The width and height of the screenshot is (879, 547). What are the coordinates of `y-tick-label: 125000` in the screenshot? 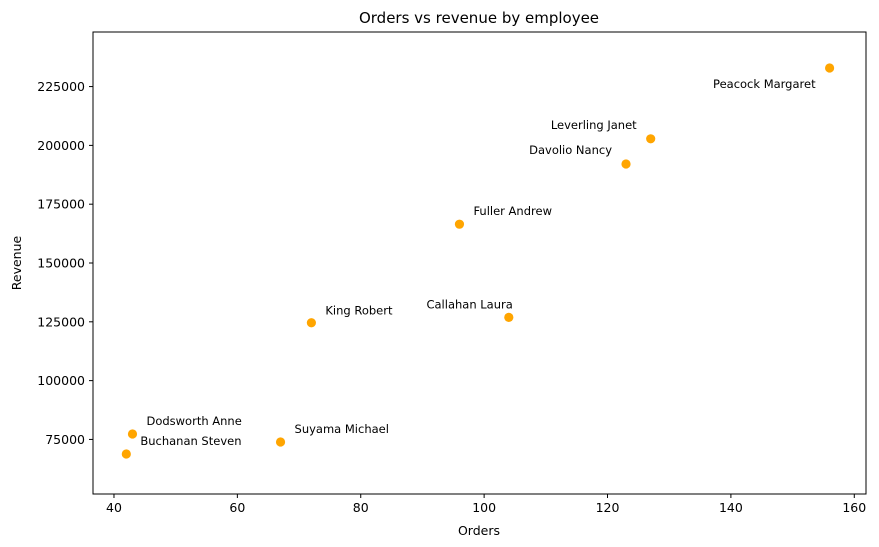 It's located at (61, 321).